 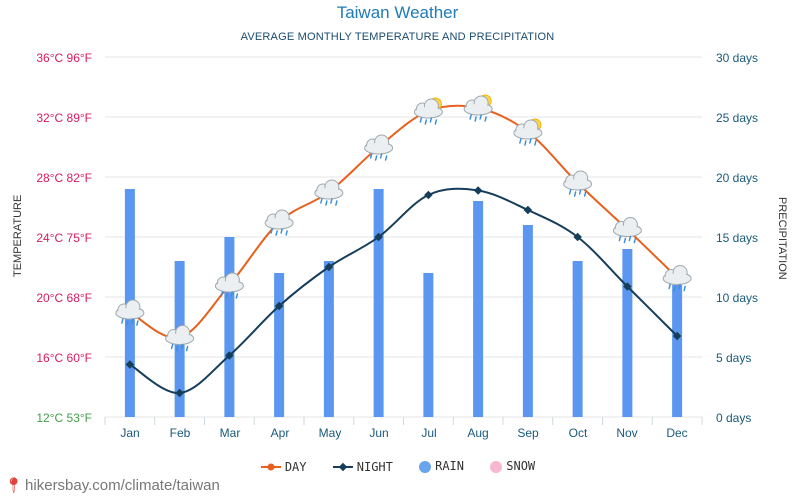 What do you see at coordinates (130, 433) in the screenshot?
I see `month-label: Jan` at bounding box center [130, 433].